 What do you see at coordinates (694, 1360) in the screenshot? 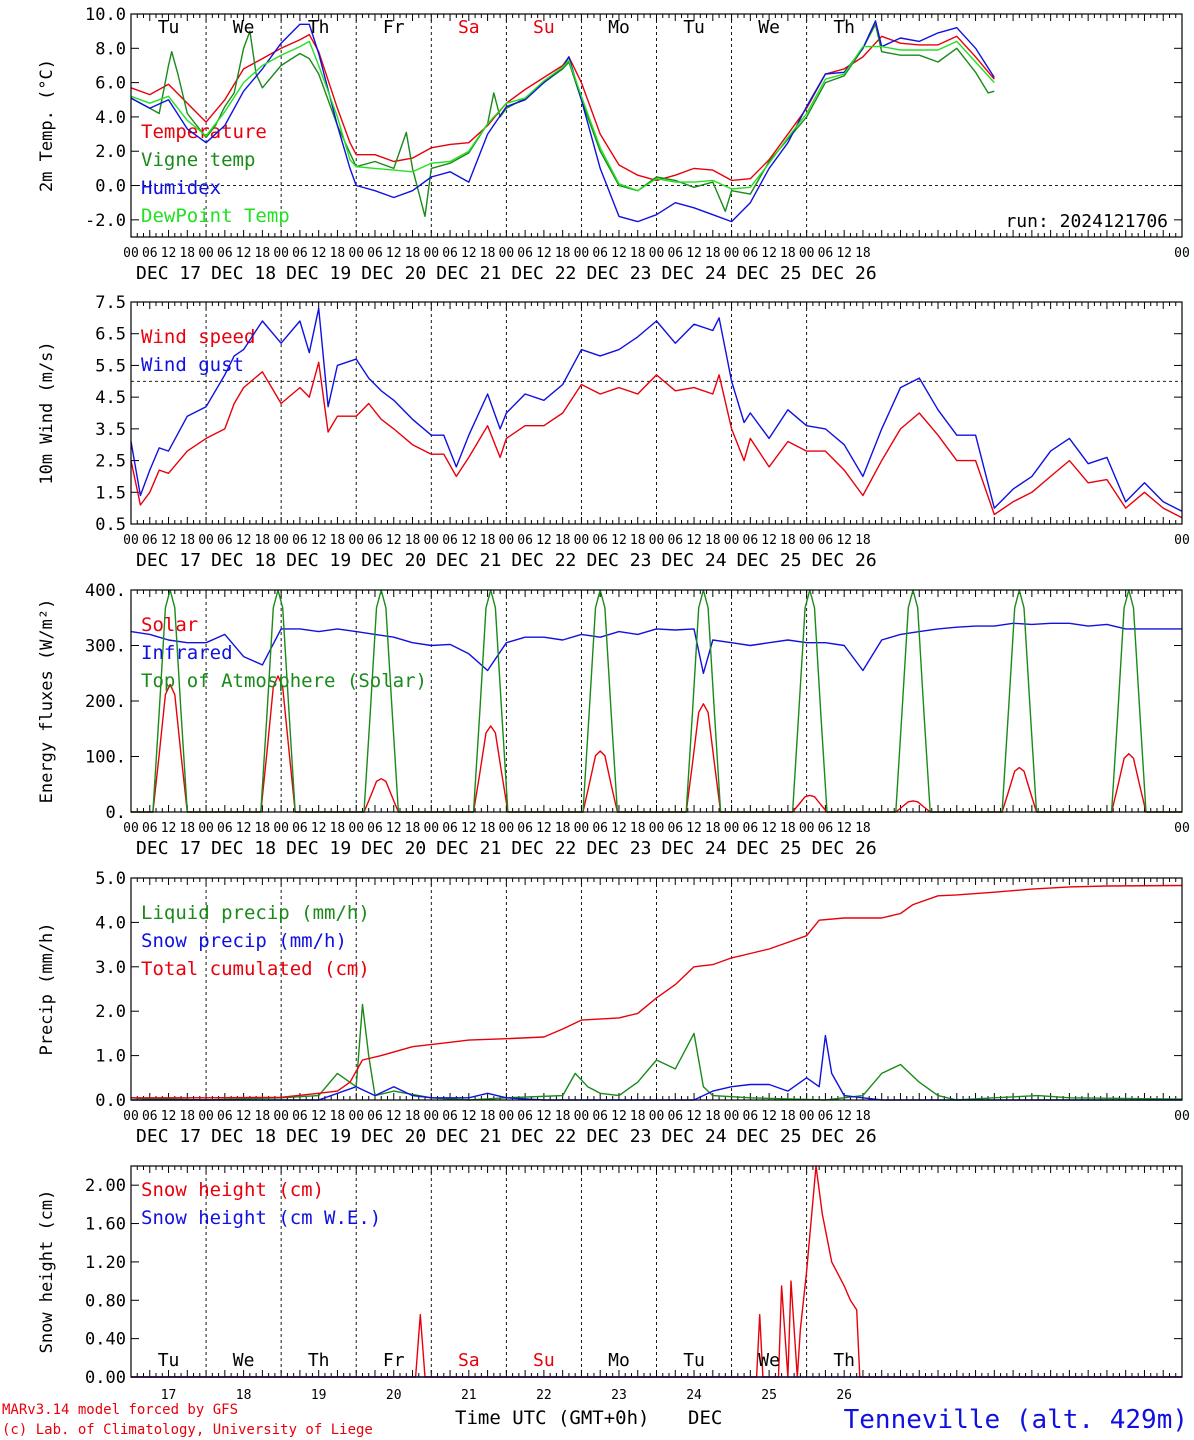
I see `weekday-label: Tu` at bounding box center [694, 1360].